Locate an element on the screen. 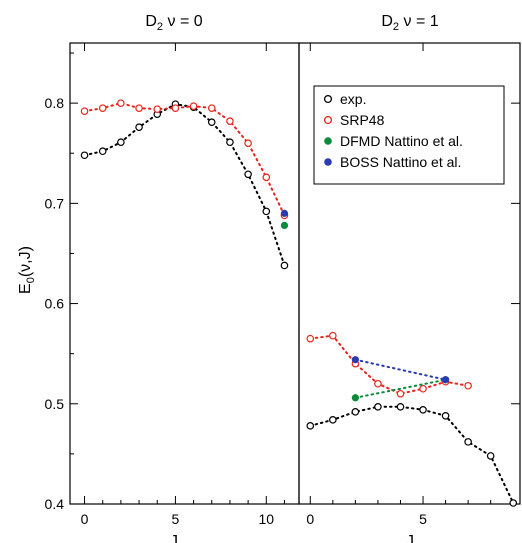  x-tick-label: 10 is located at coordinates (266, 519).